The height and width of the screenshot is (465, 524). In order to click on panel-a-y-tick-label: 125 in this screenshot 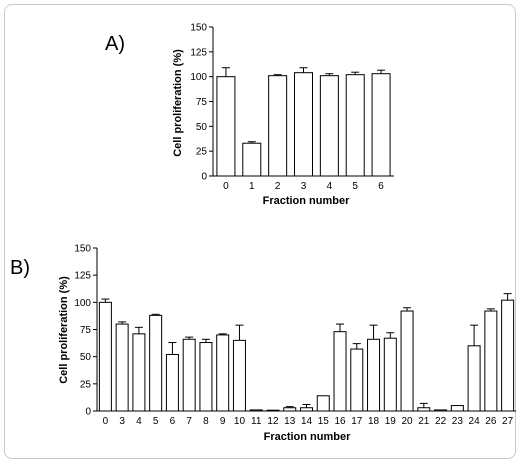, I will do `click(198, 52)`.